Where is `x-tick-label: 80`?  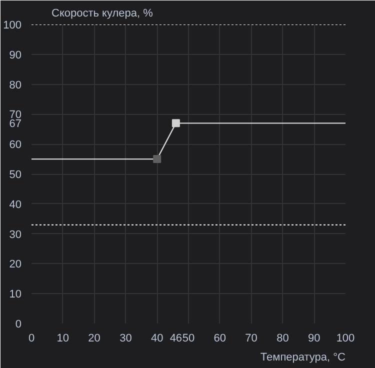 x-tick-label: 80 is located at coordinates (282, 338).